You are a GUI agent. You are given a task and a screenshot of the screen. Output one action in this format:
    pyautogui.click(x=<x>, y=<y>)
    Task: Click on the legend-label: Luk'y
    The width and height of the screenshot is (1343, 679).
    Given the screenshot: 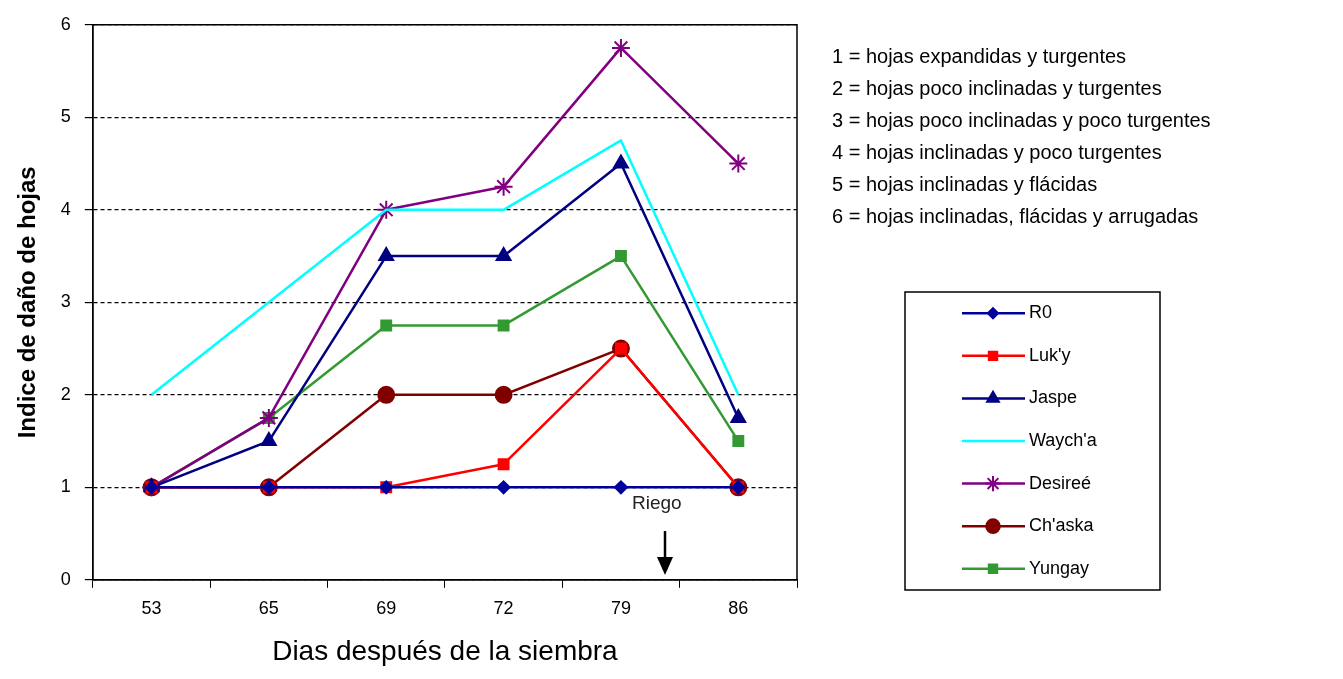 What is the action you would take?
    pyautogui.click(x=1050, y=354)
    